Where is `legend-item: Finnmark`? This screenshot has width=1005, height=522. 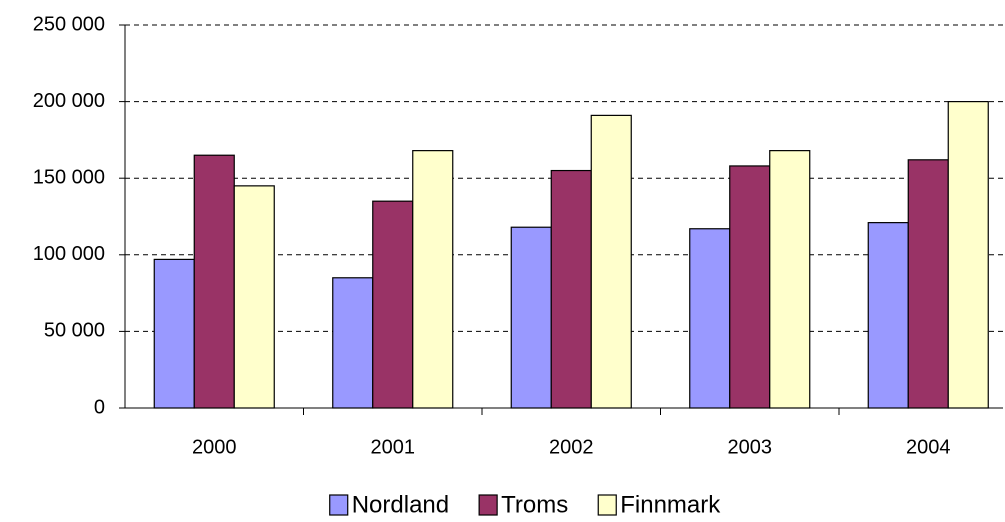 legend-item: Finnmark is located at coordinates (659, 504).